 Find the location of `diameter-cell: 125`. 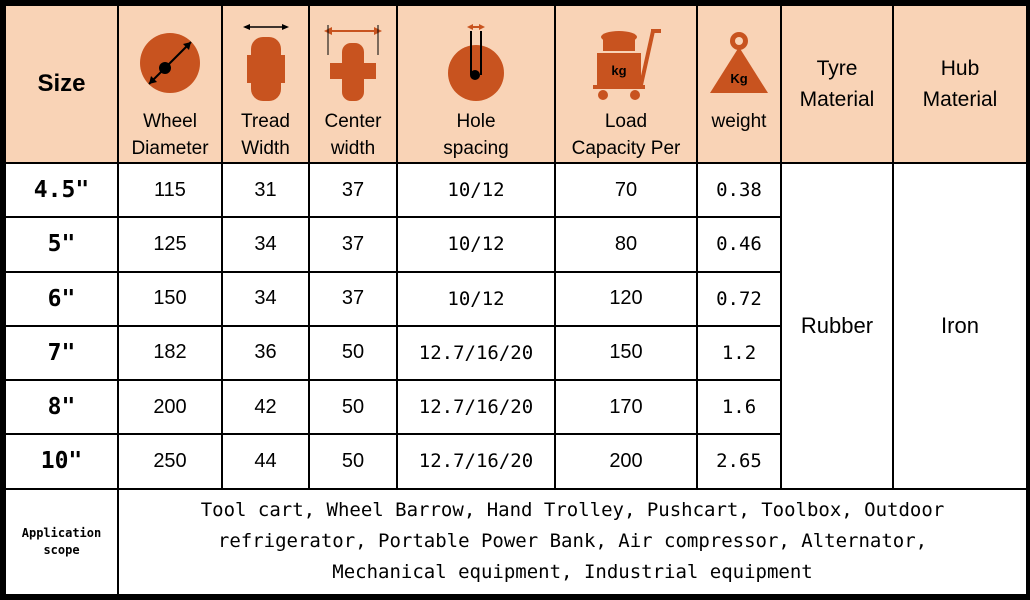

diameter-cell: 125 is located at coordinates (170, 244).